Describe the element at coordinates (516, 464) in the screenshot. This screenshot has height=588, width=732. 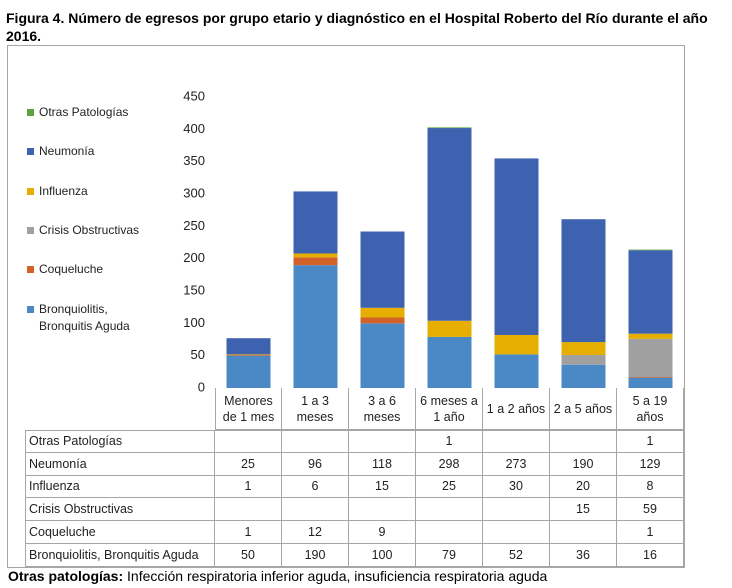
I see `table-value: 273` at that location.